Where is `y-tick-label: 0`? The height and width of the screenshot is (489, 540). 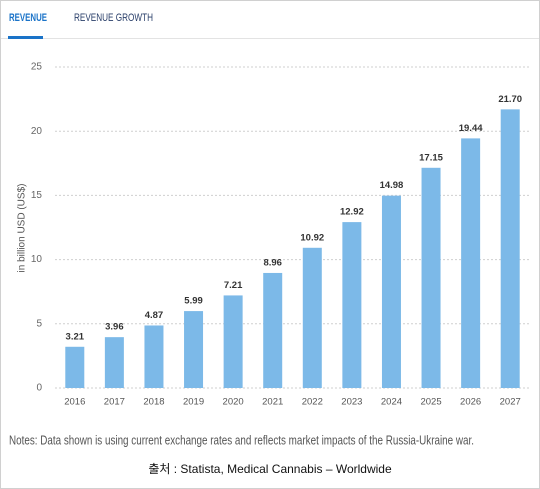
y-tick-label: 0 is located at coordinates (39, 388).